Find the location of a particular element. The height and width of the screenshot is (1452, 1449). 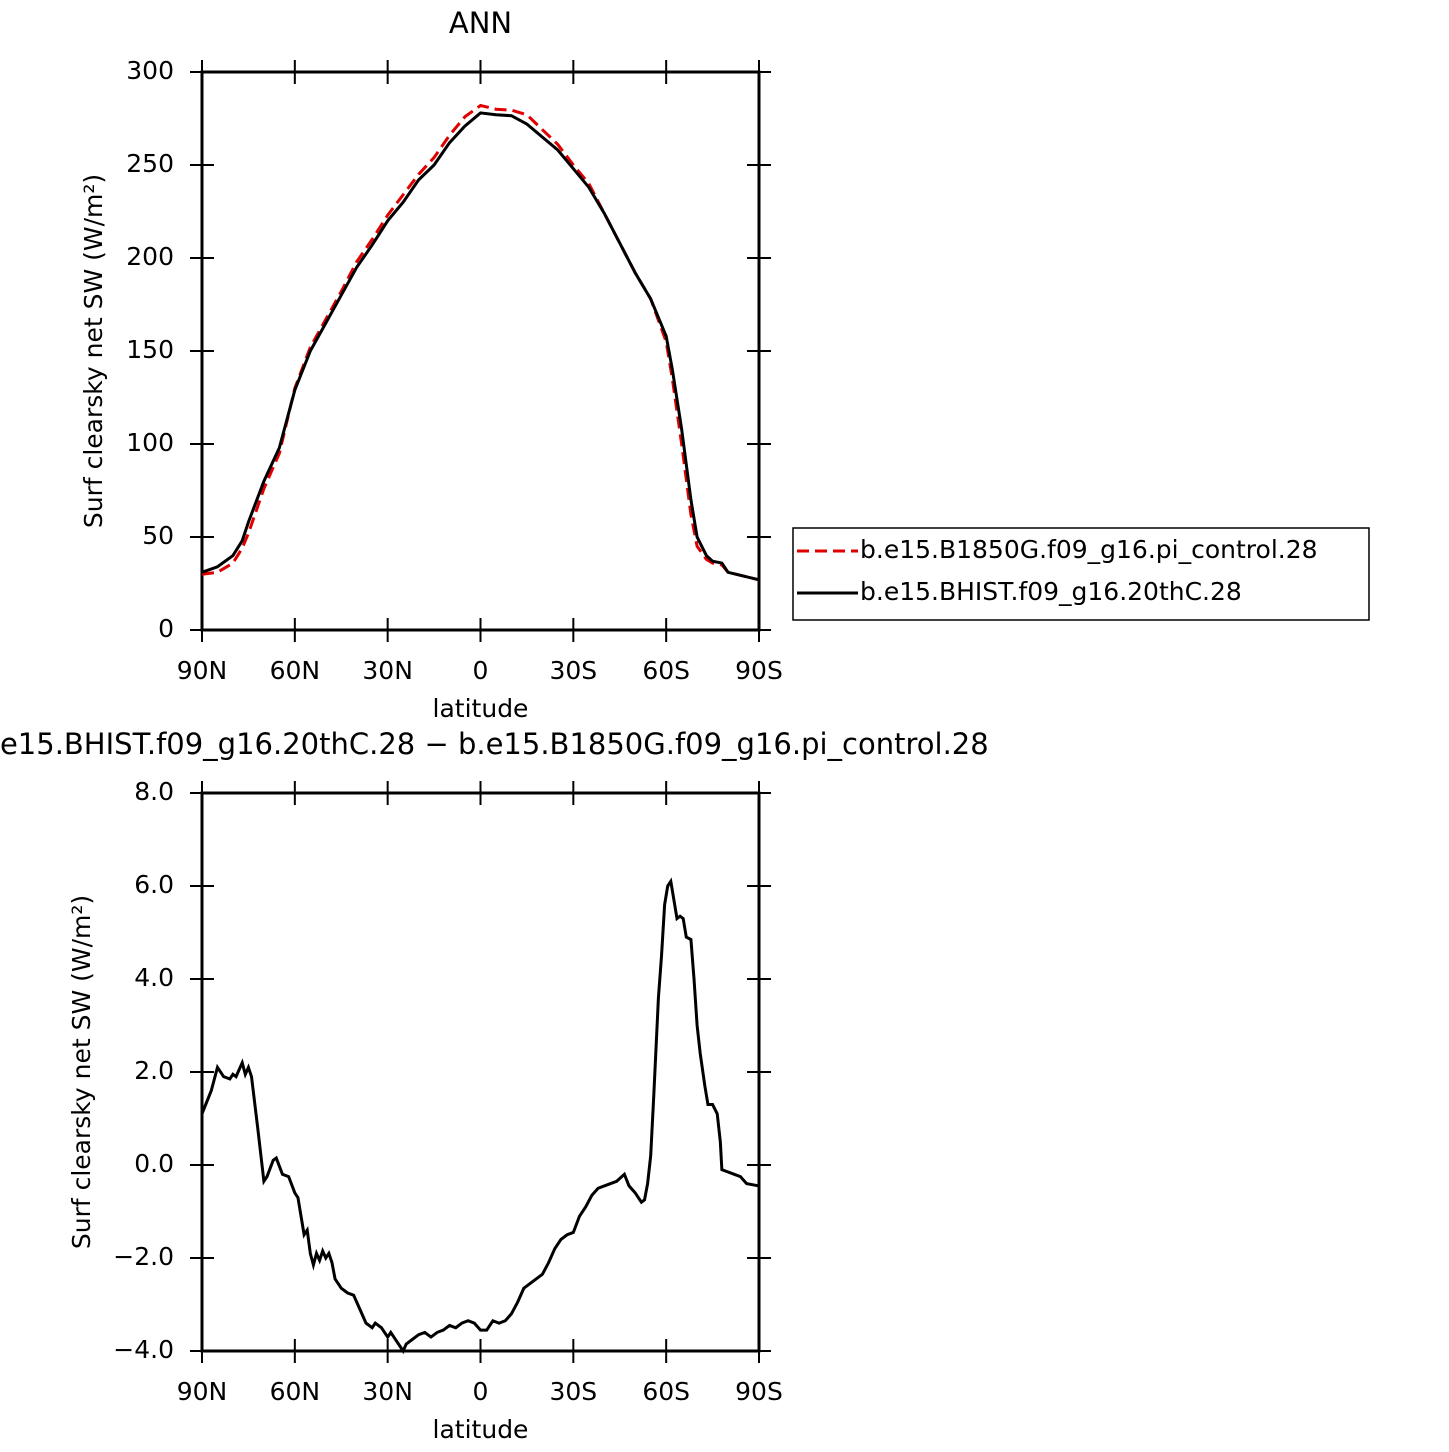

legend-box is located at coordinates (1081, 574).